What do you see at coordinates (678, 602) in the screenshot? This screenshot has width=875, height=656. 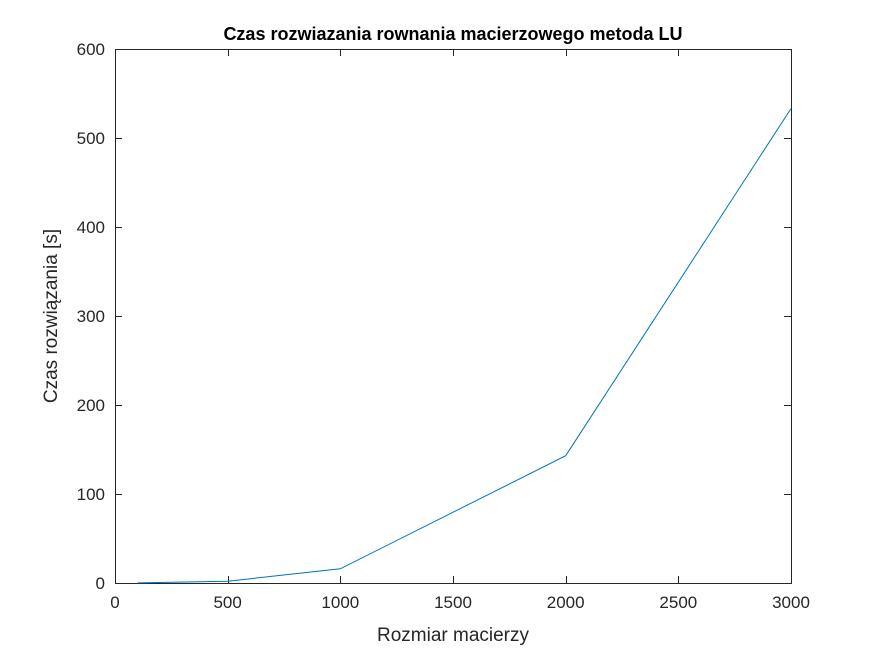 I see `x-tick-label: 2500` at bounding box center [678, 602].